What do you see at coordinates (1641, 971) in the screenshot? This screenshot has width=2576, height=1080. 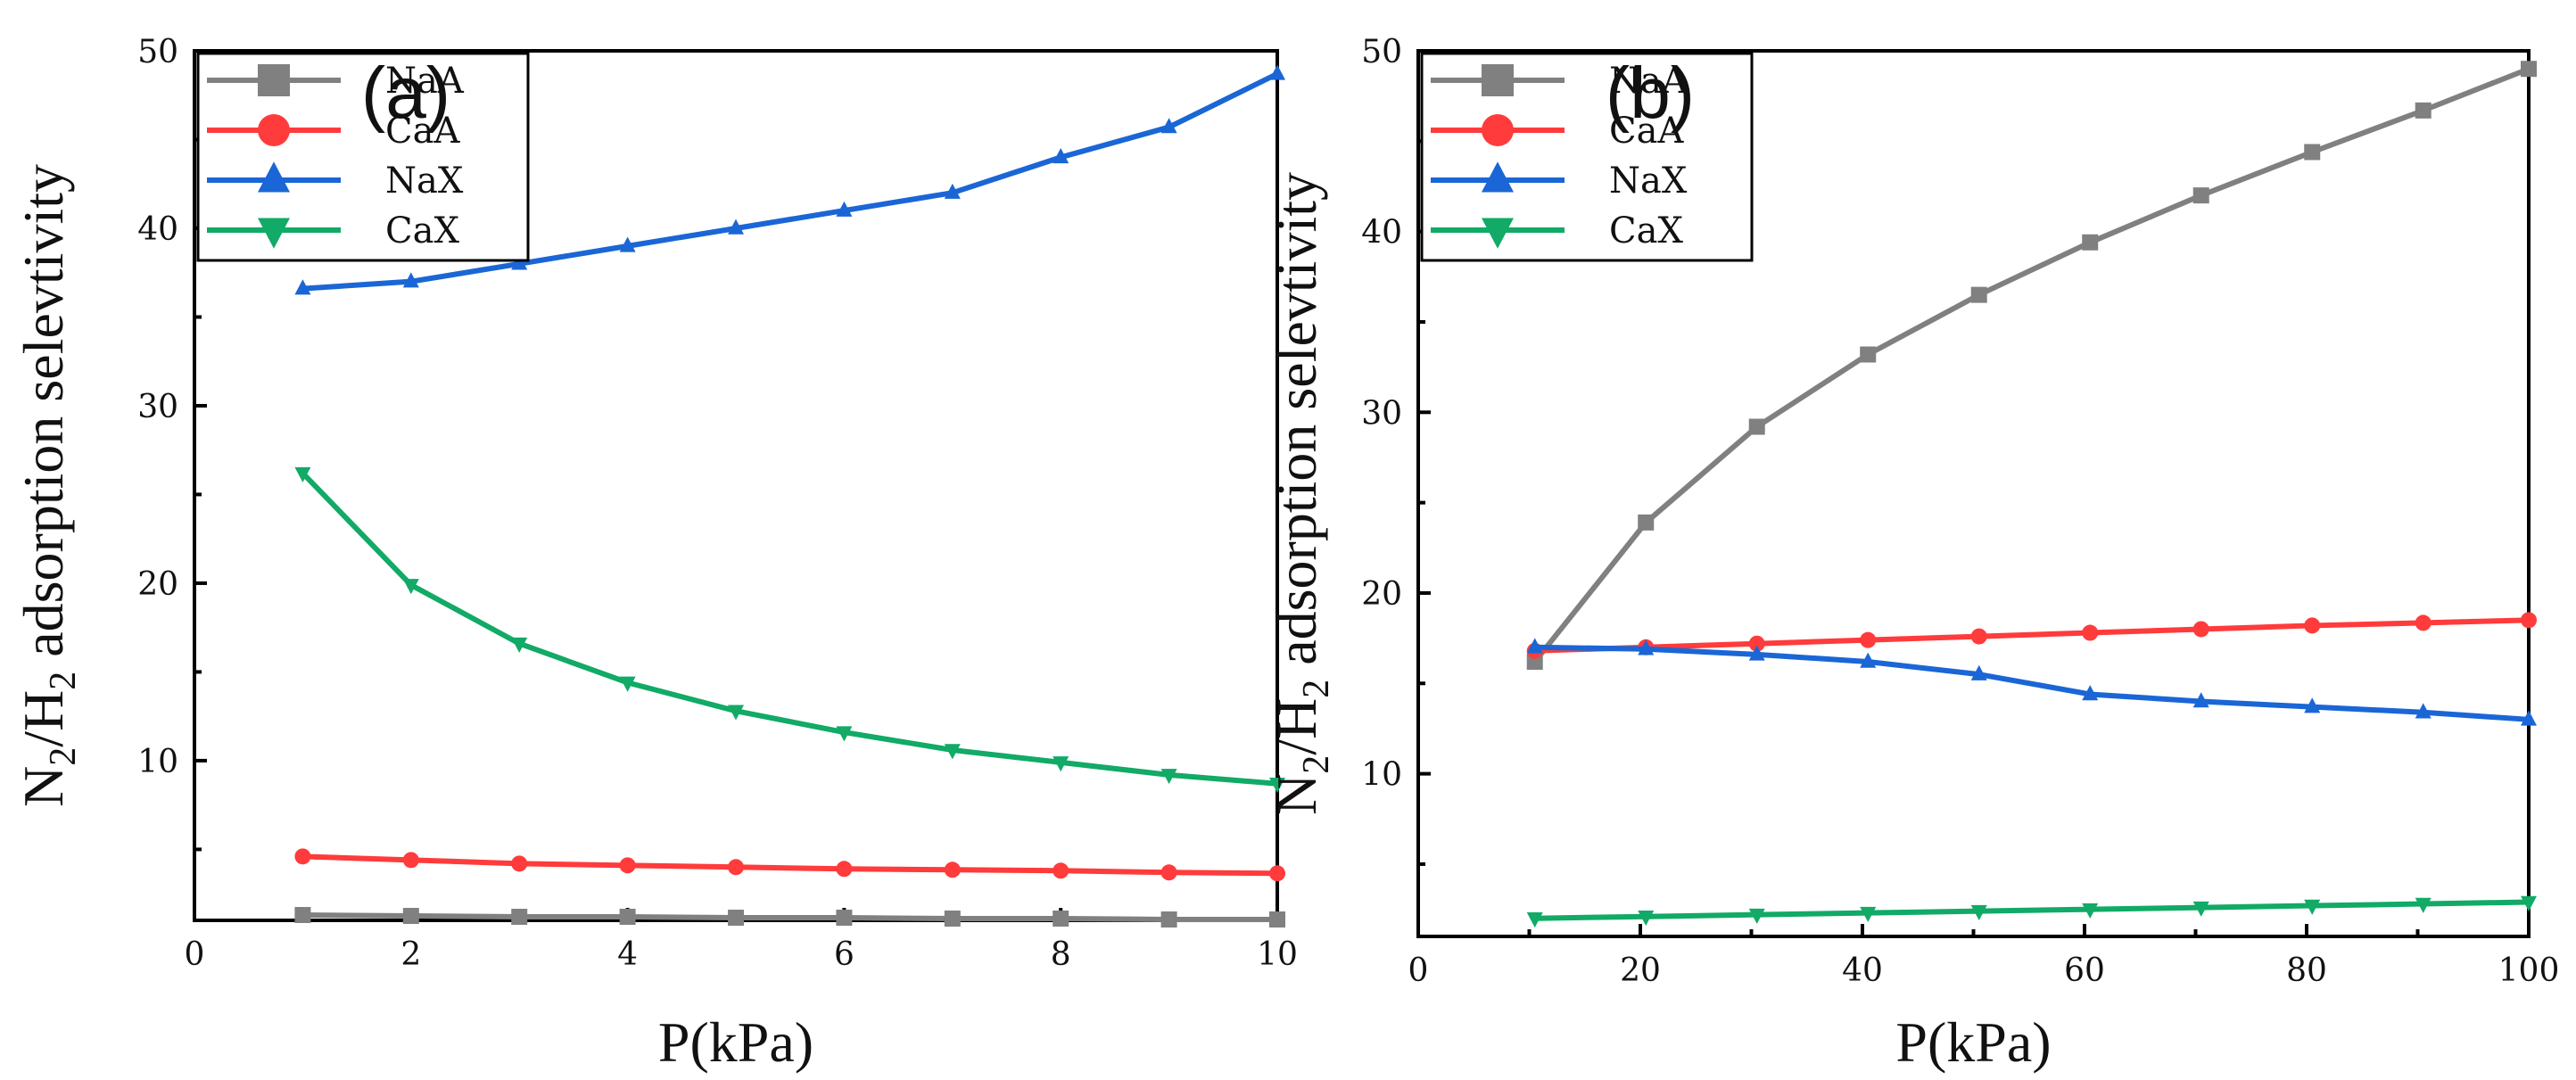 I see `x-tick-label: 20` at bounding box center [1641, 971].